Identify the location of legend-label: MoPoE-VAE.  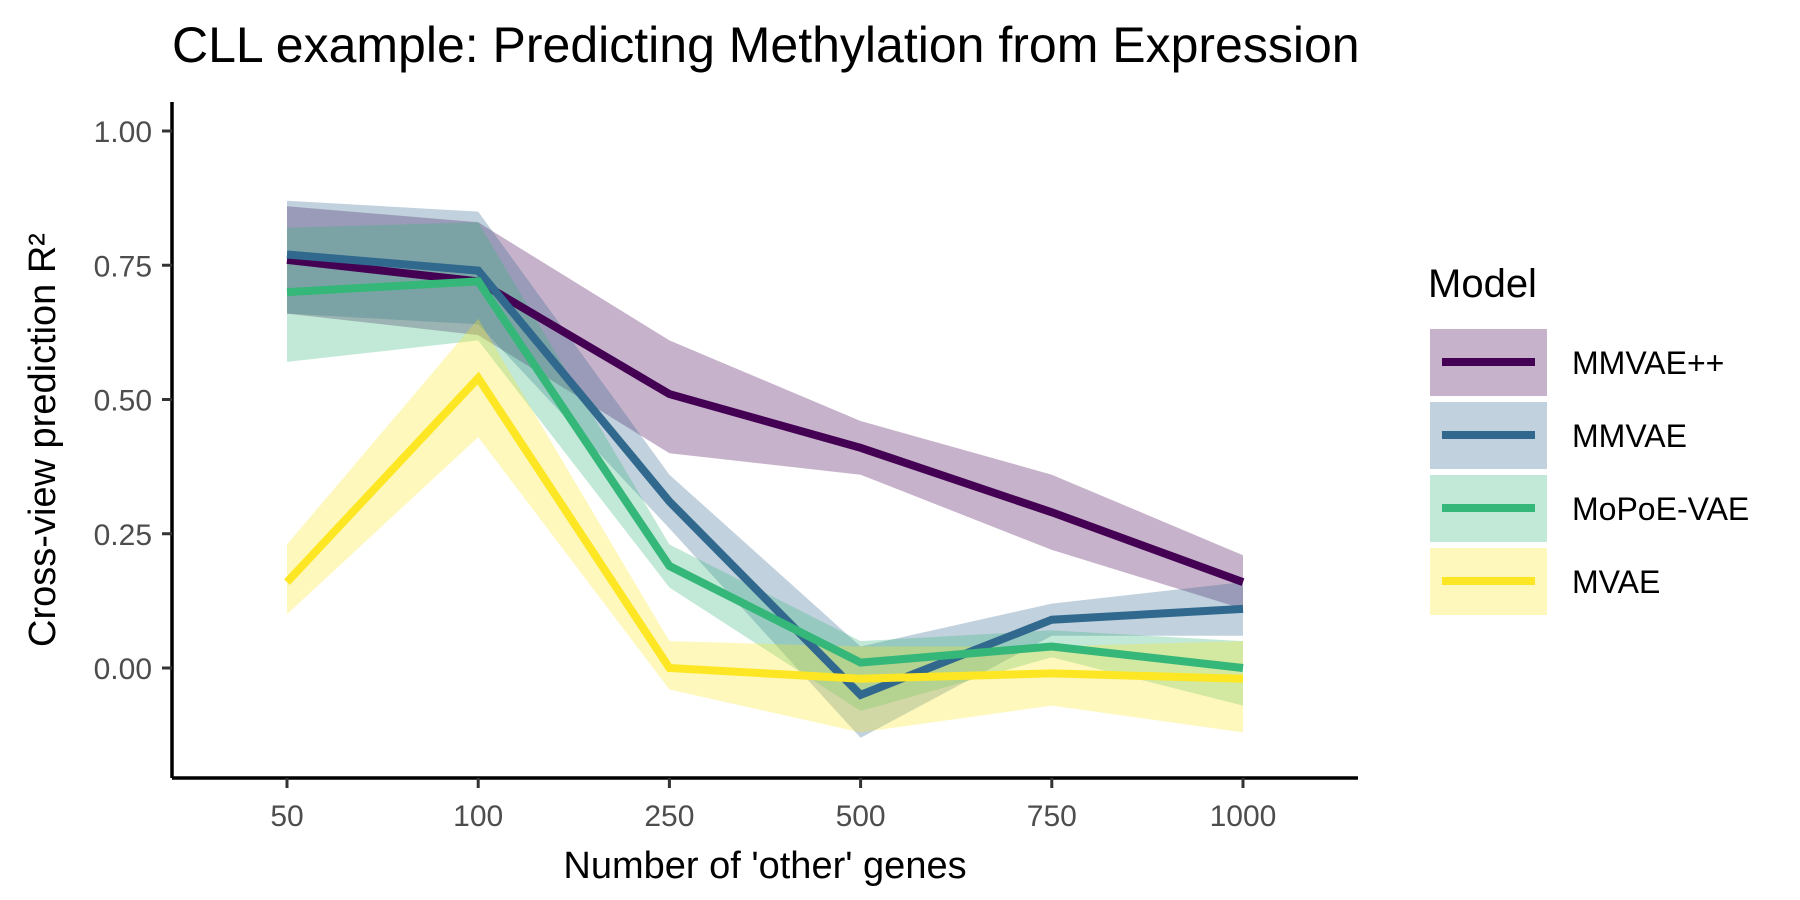
(1660, 509).